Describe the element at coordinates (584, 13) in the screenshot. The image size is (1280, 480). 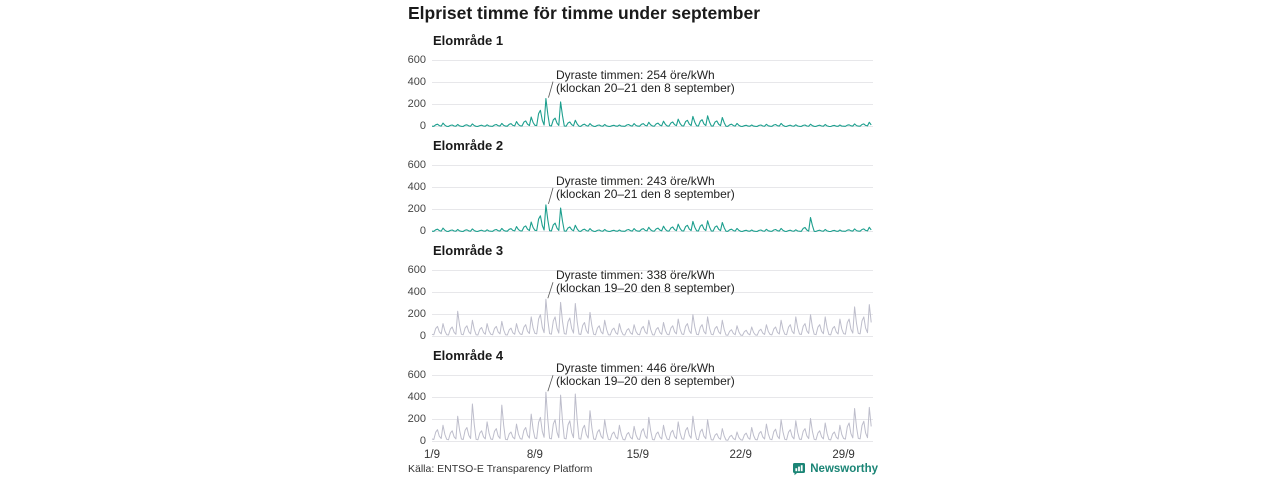
I see `chart-title: Elpriset timme för timme under september` at that location.